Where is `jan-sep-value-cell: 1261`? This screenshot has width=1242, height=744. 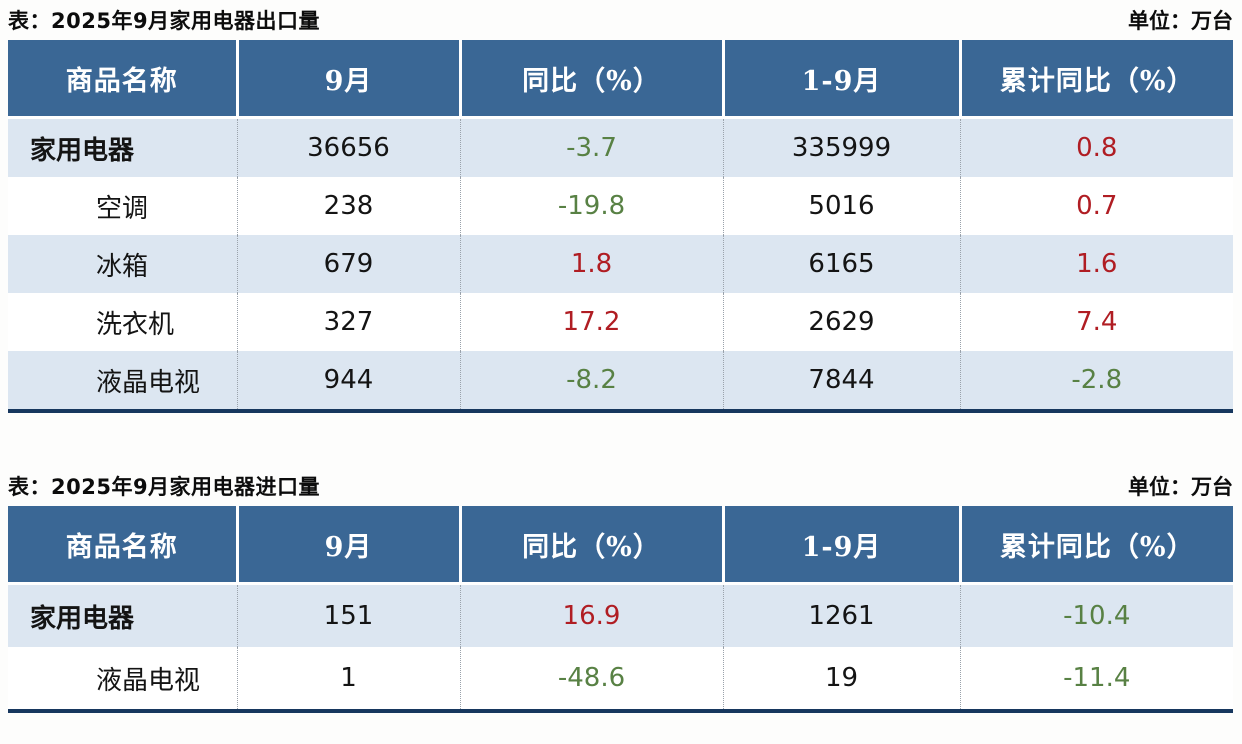 jan-sep-value-cell: 1261 is located at coordinates (841, 615).